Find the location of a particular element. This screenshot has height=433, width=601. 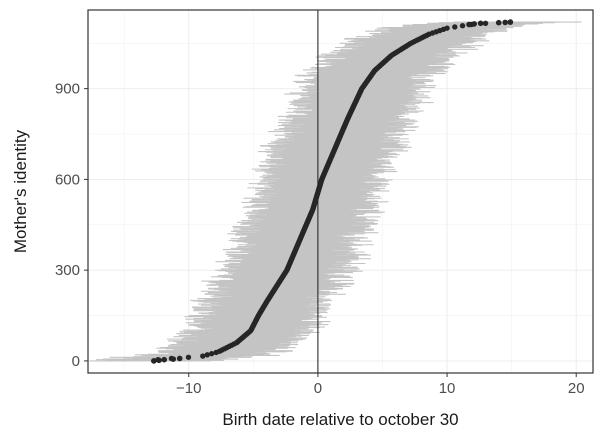

x-axis-ticks: −10 0 10 20 is located at coordinates (380, 385).